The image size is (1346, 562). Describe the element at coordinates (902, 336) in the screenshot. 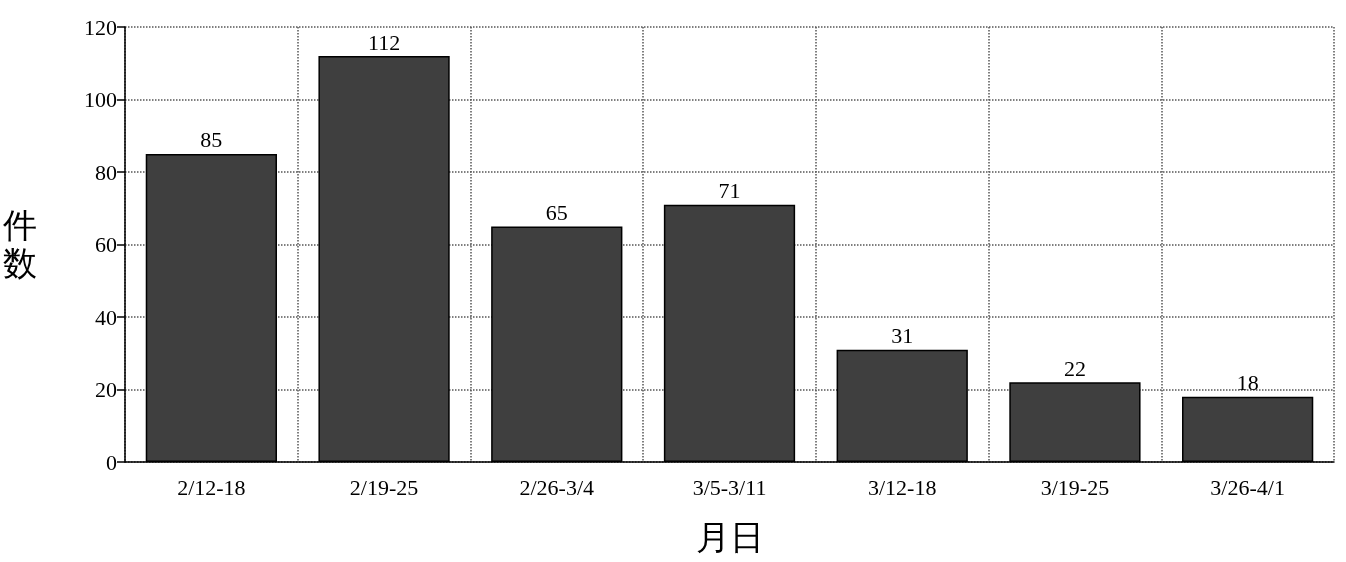

I see `data-label: 31` at that location.